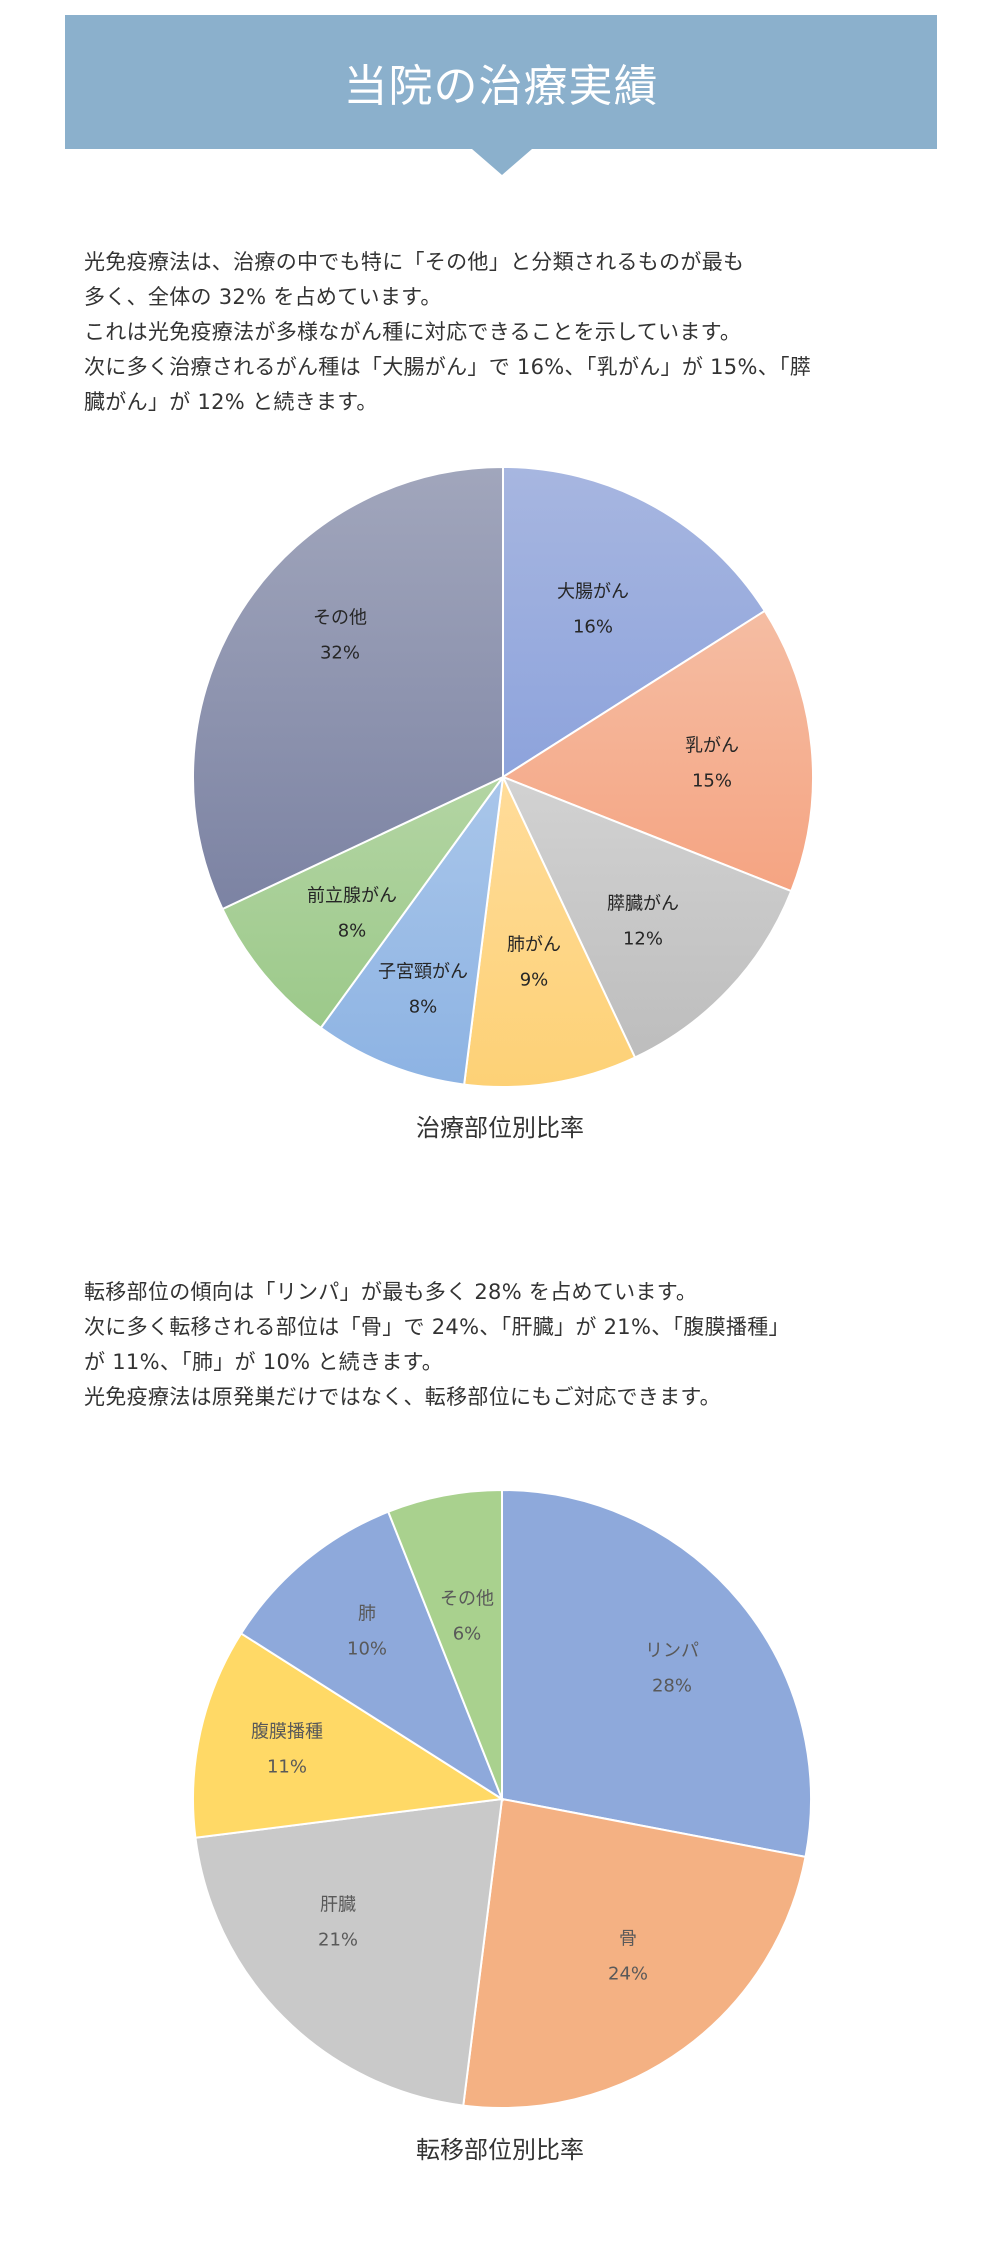 The width and height of the screenshot is (1000, 2249). What do you see at coordinates (672, 1651) in the screenshot?
I see `slice-category: リンパ` at bounding box center [672, 1651].